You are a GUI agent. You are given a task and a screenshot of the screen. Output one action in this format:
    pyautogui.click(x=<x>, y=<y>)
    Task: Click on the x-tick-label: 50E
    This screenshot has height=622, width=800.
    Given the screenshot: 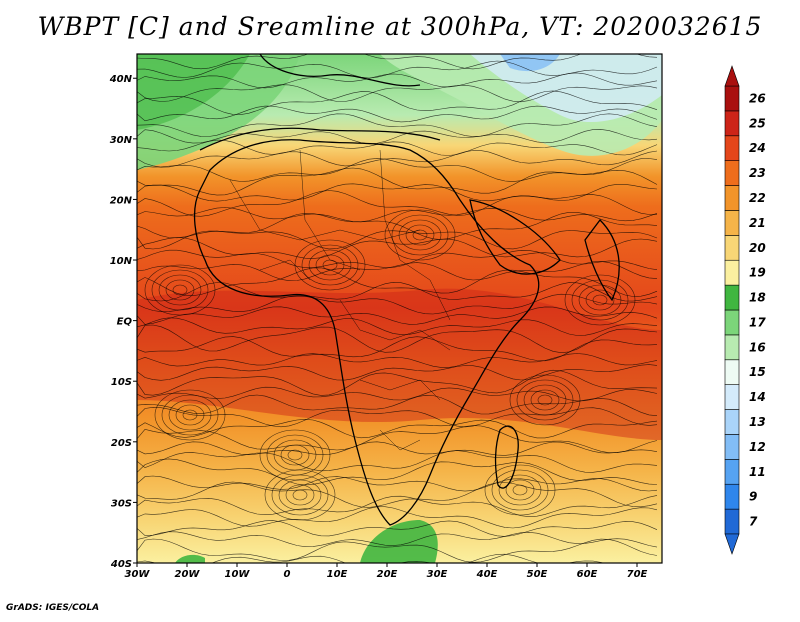 What is the action you would take?
    pyautogui.click(x=537, y=574)
    